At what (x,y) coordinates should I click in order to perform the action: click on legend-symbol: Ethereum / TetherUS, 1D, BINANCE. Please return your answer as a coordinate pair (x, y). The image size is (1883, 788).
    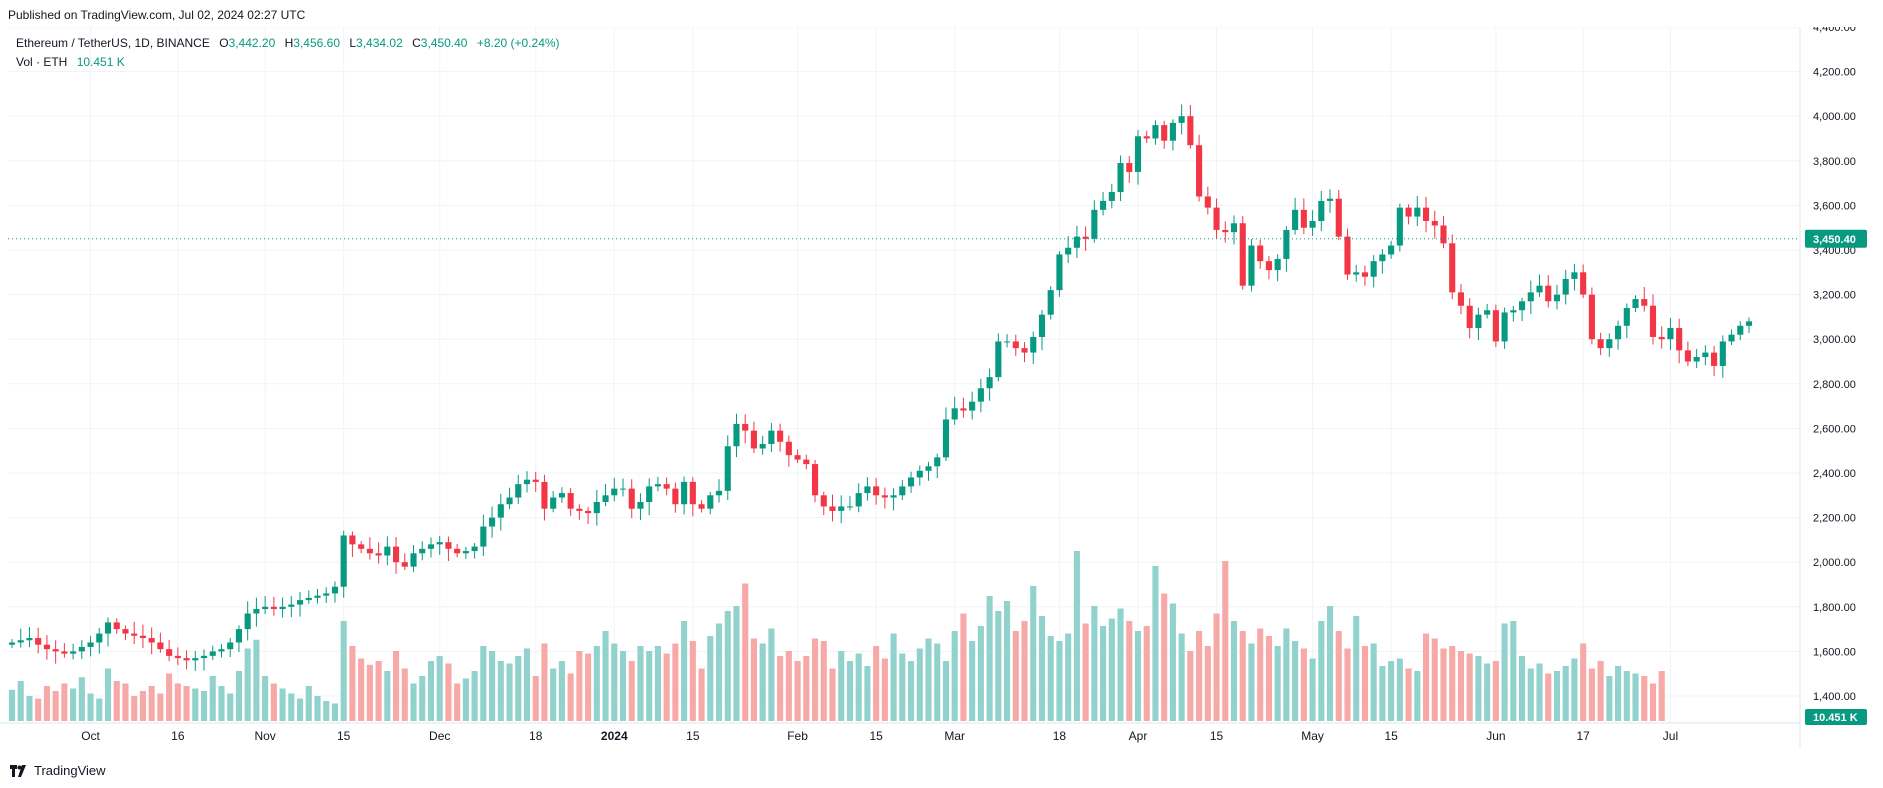
    Looking at the image, I should click on (113, 43).